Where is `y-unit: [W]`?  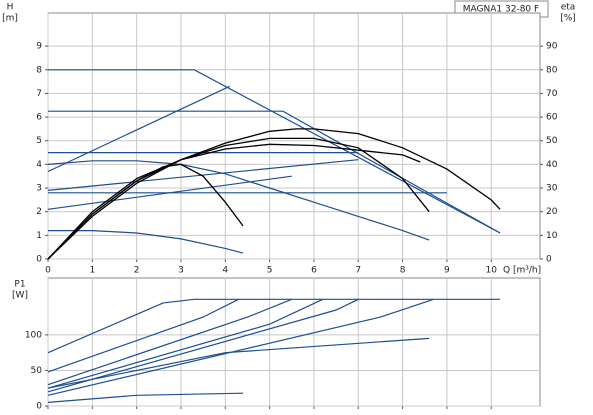 y-unit: [W] is located at coordinates (20, 296).